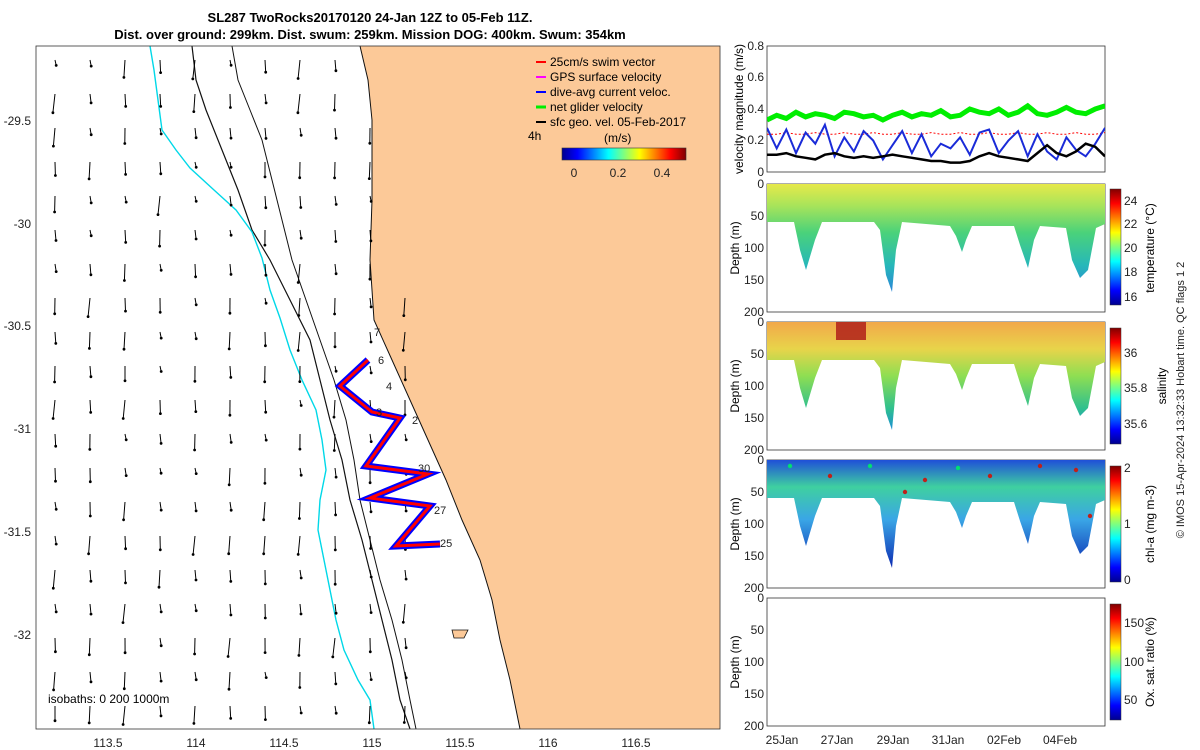 Image resolution: width=1200 pixels, height=750 pixels. I want to click on chla-dot, so click(1040, 466).